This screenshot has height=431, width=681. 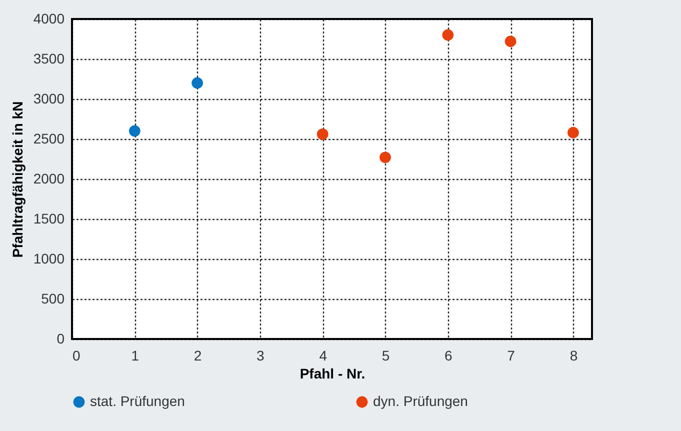 I want to click on x-tick-label: 3, so click(x=260, y=356).